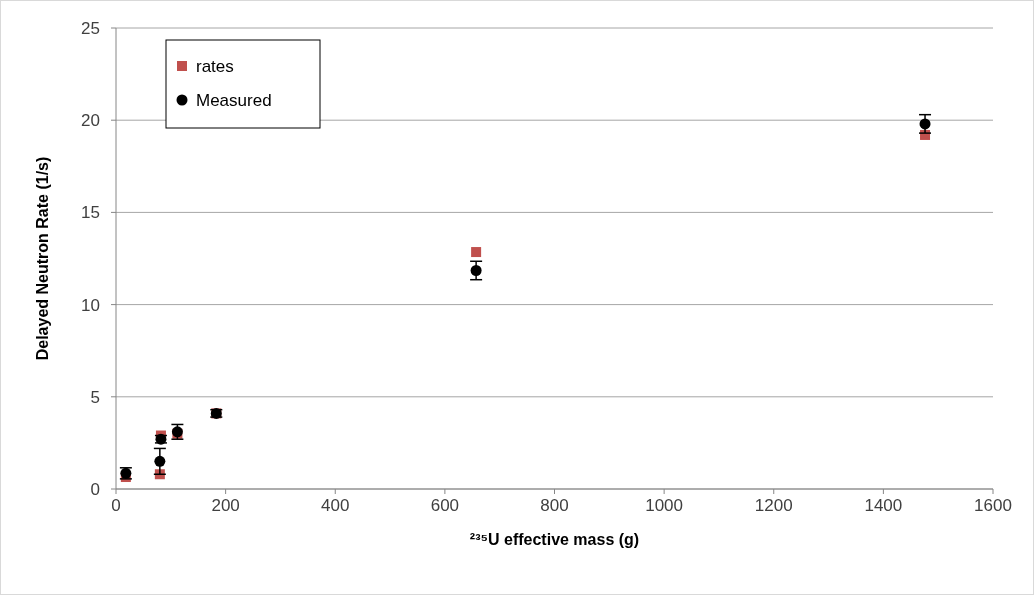 This screenshot has width=1034, height=595. What do you see at coordinates (215, 66) in the screenshot?
I see `legend-label: rates` at bounding box center [215, 66].